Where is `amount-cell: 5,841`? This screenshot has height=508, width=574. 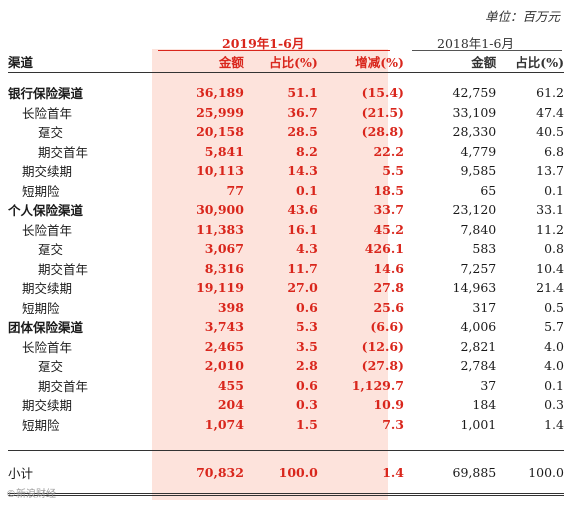
amount-cell: 5,841 is located at coordinates (224, 151).